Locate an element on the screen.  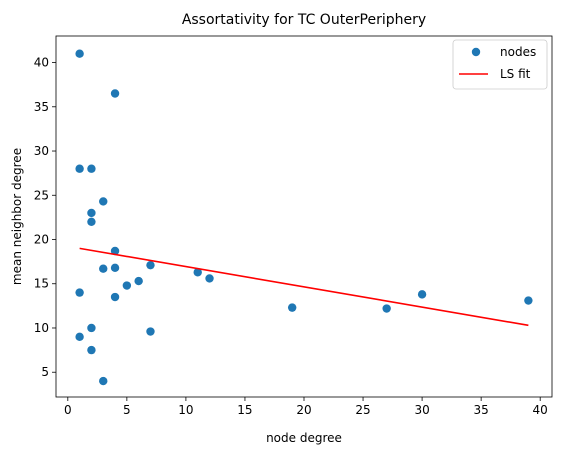
x-tick-label: 25 is located at coordinates (362, 410).